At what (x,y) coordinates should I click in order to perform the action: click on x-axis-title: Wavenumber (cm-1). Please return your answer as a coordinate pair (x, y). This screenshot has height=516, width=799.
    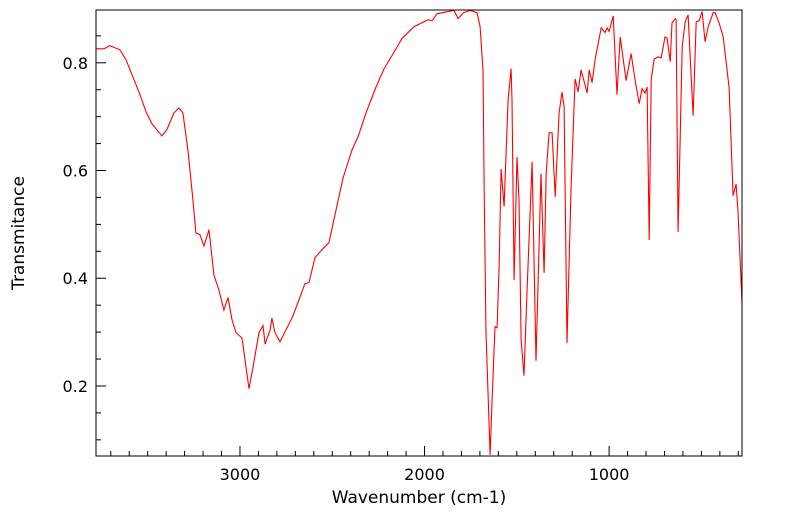
    Looking at the image, I should click on (419, 498).